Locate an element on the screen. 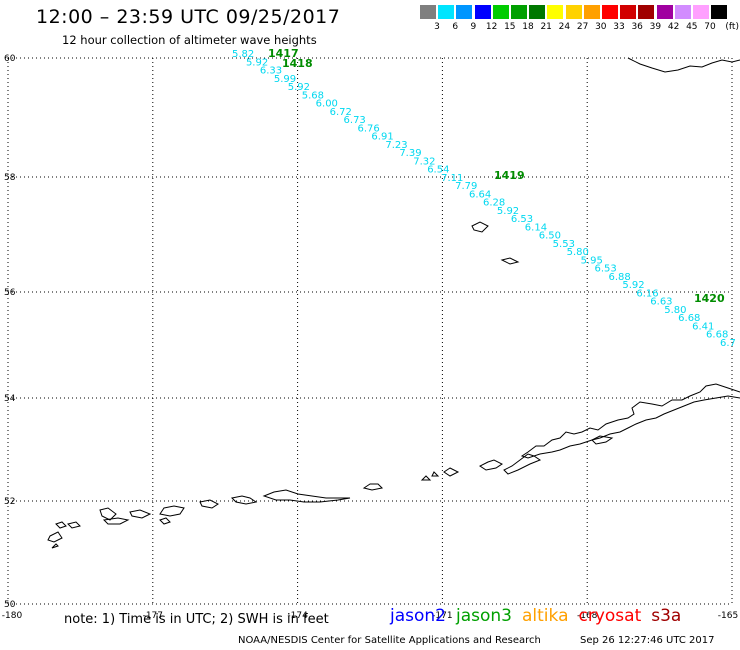 This screenshot has height=650, width=740. lon-tick-label: -180 is located at coordinates (12, 616).